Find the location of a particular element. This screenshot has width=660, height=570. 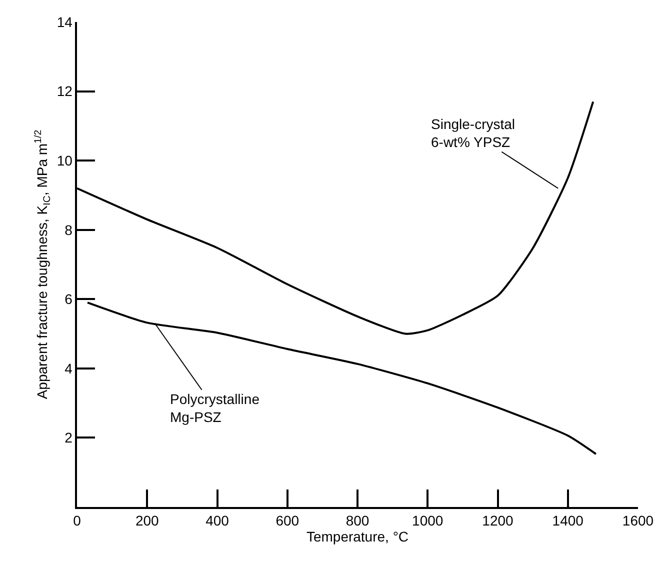

x-tick-label: 400 is located at coordinates (218, 520).